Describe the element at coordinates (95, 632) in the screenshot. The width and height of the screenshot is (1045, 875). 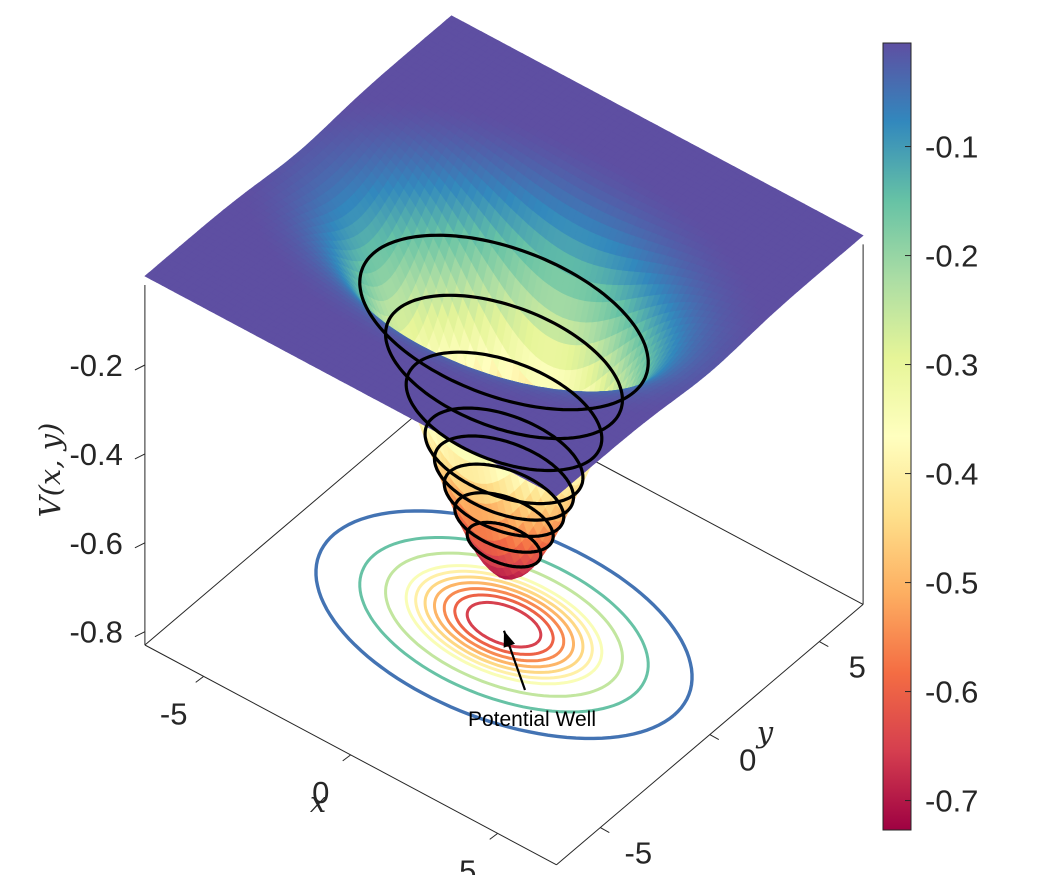
I see `z-tick-label: -0.8` at that location.